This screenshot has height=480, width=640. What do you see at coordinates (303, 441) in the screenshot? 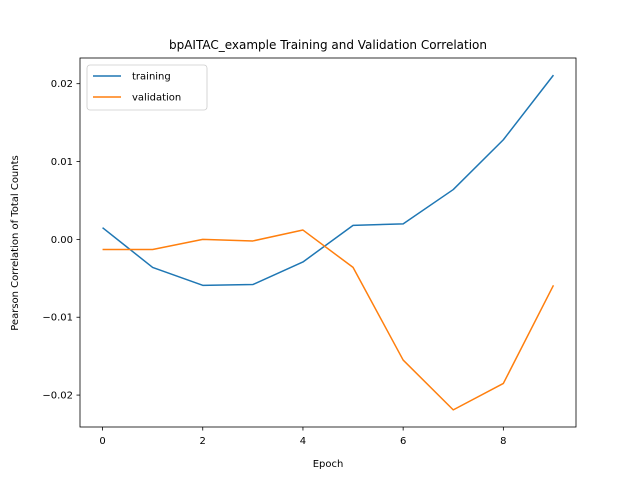
I see `x-tick-label: 4` at bounding box center [303, 441].